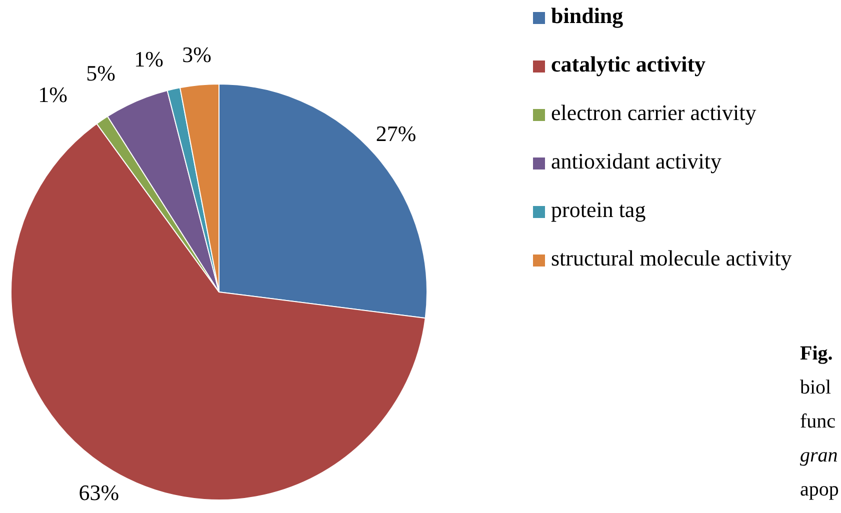  I want to click on text: Fig., so click(816, 353).